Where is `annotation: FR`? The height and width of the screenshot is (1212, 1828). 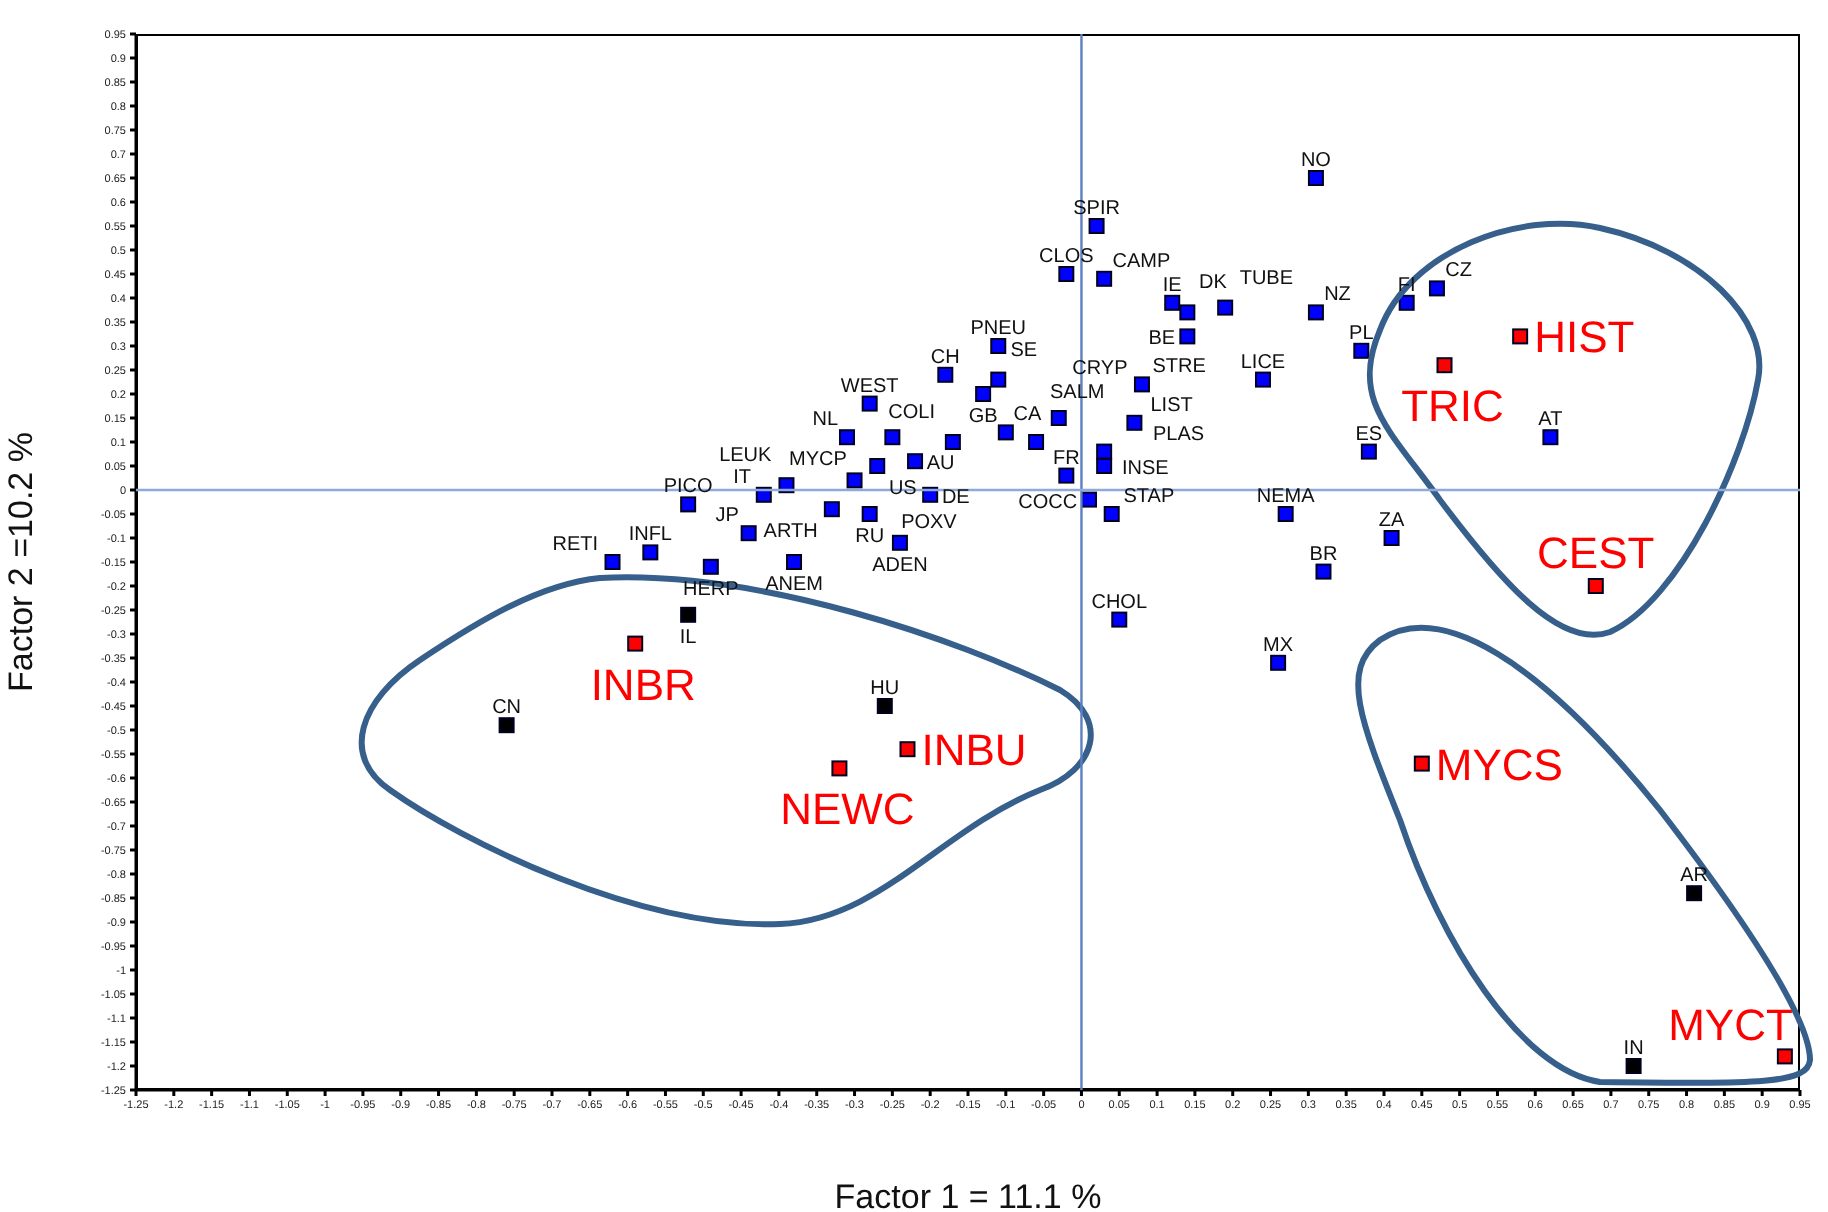 annotation: FR is located at coordinates (1066, 458).